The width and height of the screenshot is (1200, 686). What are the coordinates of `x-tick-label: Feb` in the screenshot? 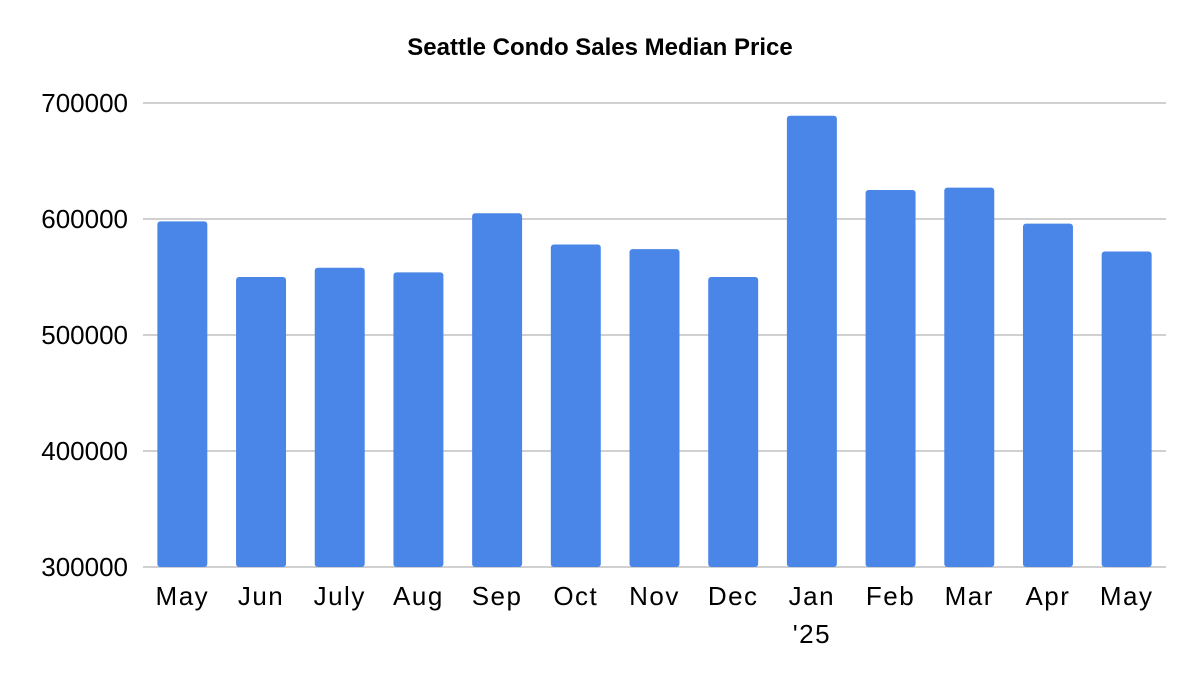 It's located at (890, 596).